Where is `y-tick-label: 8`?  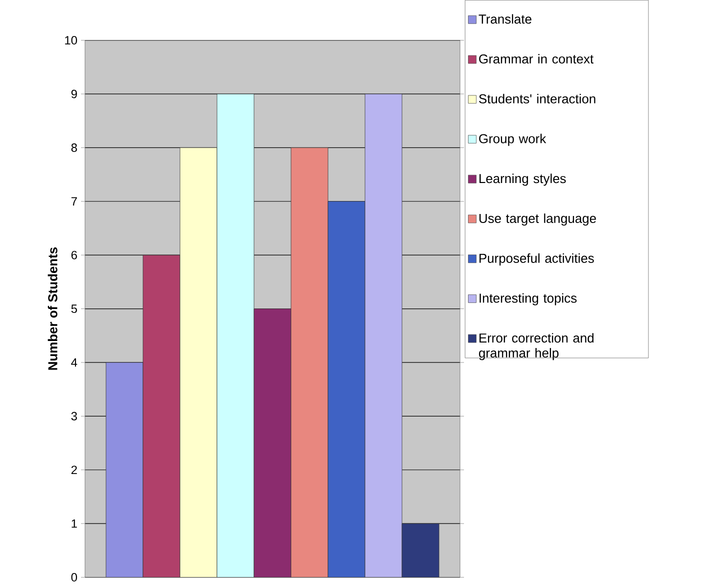 y-tick-label: 8 is located at coordinates (74, 147).